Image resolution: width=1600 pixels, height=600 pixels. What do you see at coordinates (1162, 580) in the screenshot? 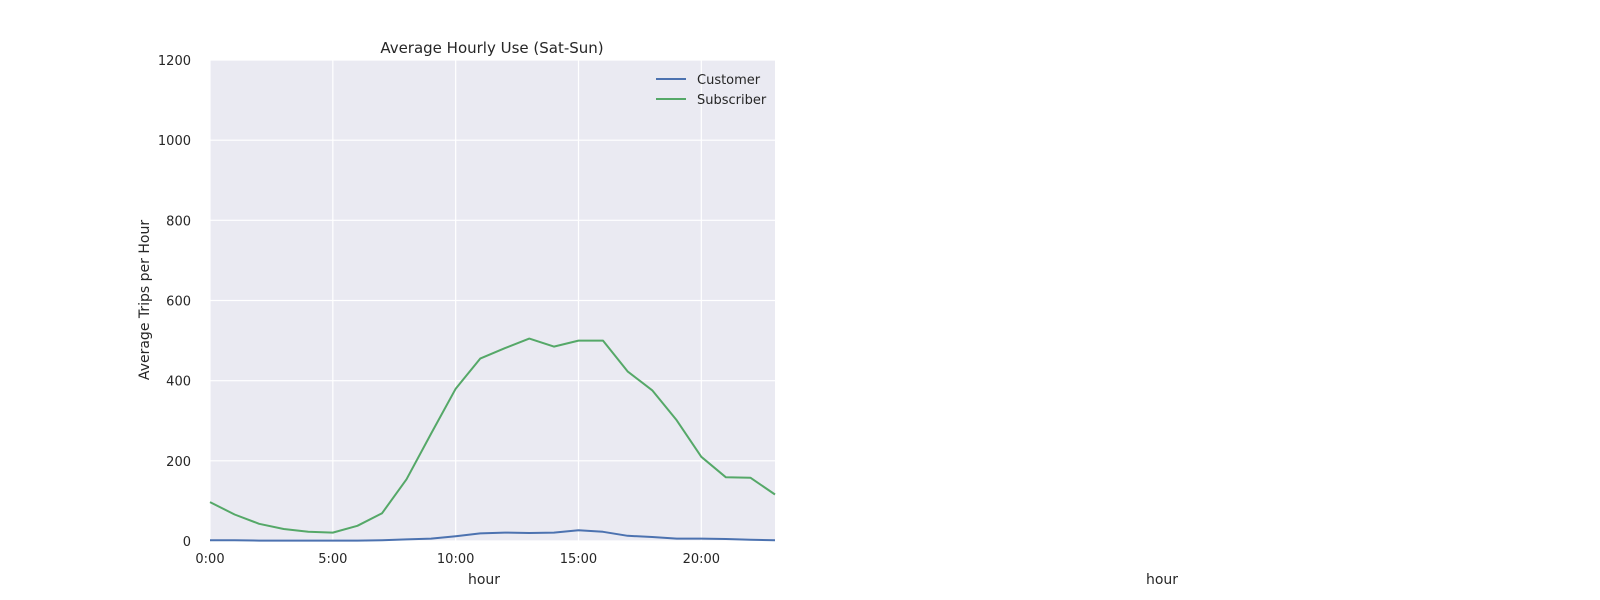
I see `second-panel-x-axis-label: hour` at bounding box center [1162, 580].